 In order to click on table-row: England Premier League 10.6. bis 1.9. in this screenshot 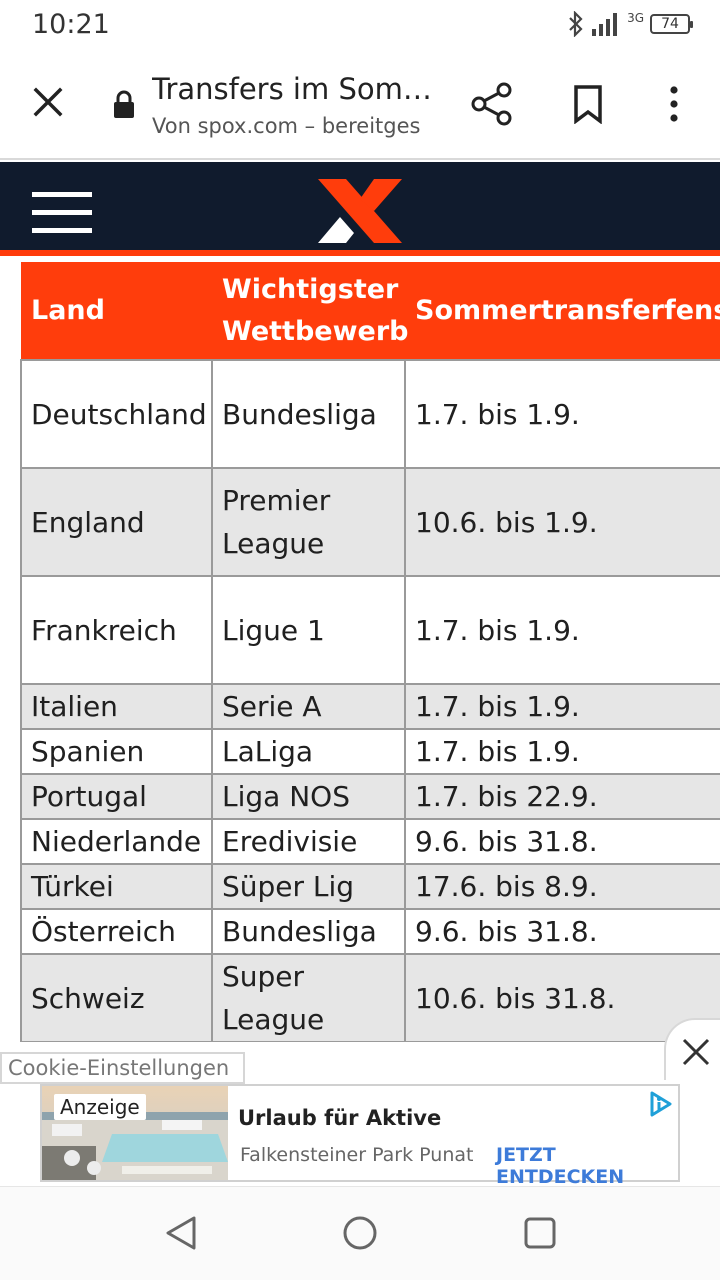, I will do `click(370, 522)`.